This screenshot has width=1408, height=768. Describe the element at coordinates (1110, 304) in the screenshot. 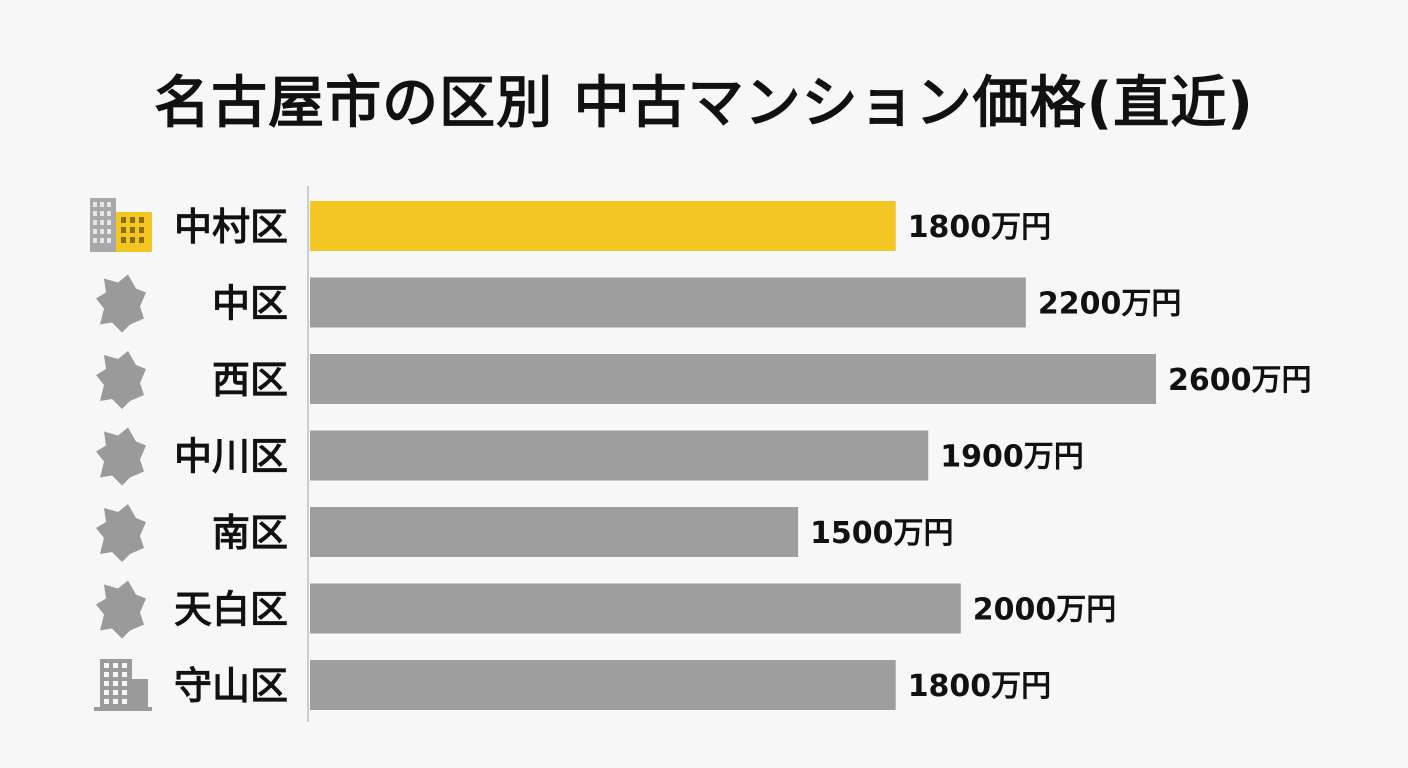

I see `data-label: 2200万円` at that location.